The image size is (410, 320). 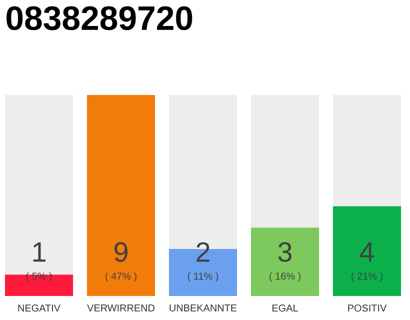 I want to click on x-tick-label: NEGATIV, so click(x=39, y=308).